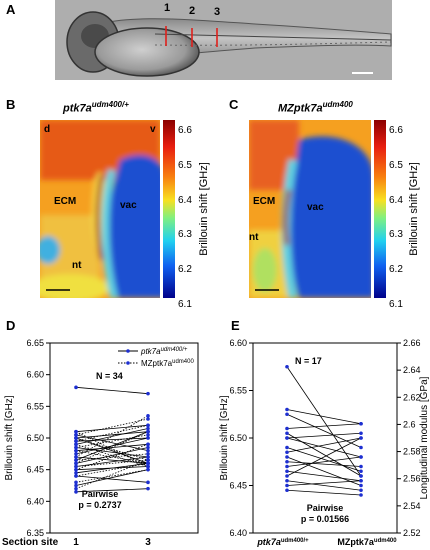 The width and height of the screenshot is (430, 550). I want to click on brillouin-heatmap-b, so click(100, 209).